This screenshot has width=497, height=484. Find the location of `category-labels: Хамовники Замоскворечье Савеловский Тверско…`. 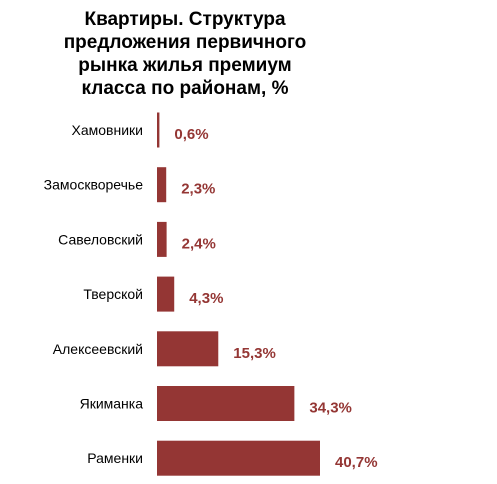

category-labels: Хамовники Замоскворечье Савеловский Тверско… is located at coordinates (94, 294).